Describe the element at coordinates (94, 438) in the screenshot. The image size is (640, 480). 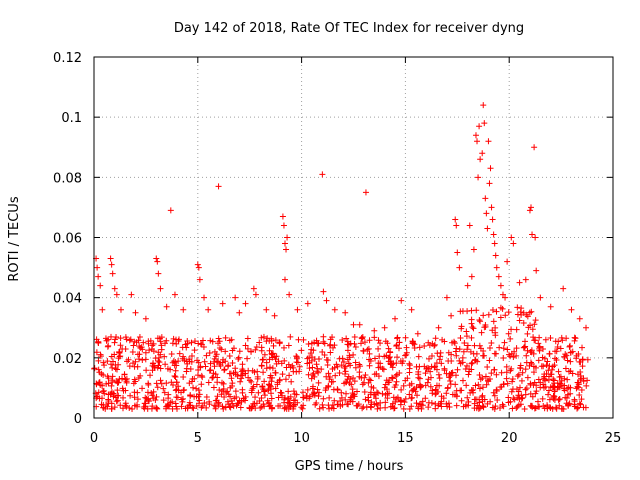
I see `x-tick-label: 0` at that location.